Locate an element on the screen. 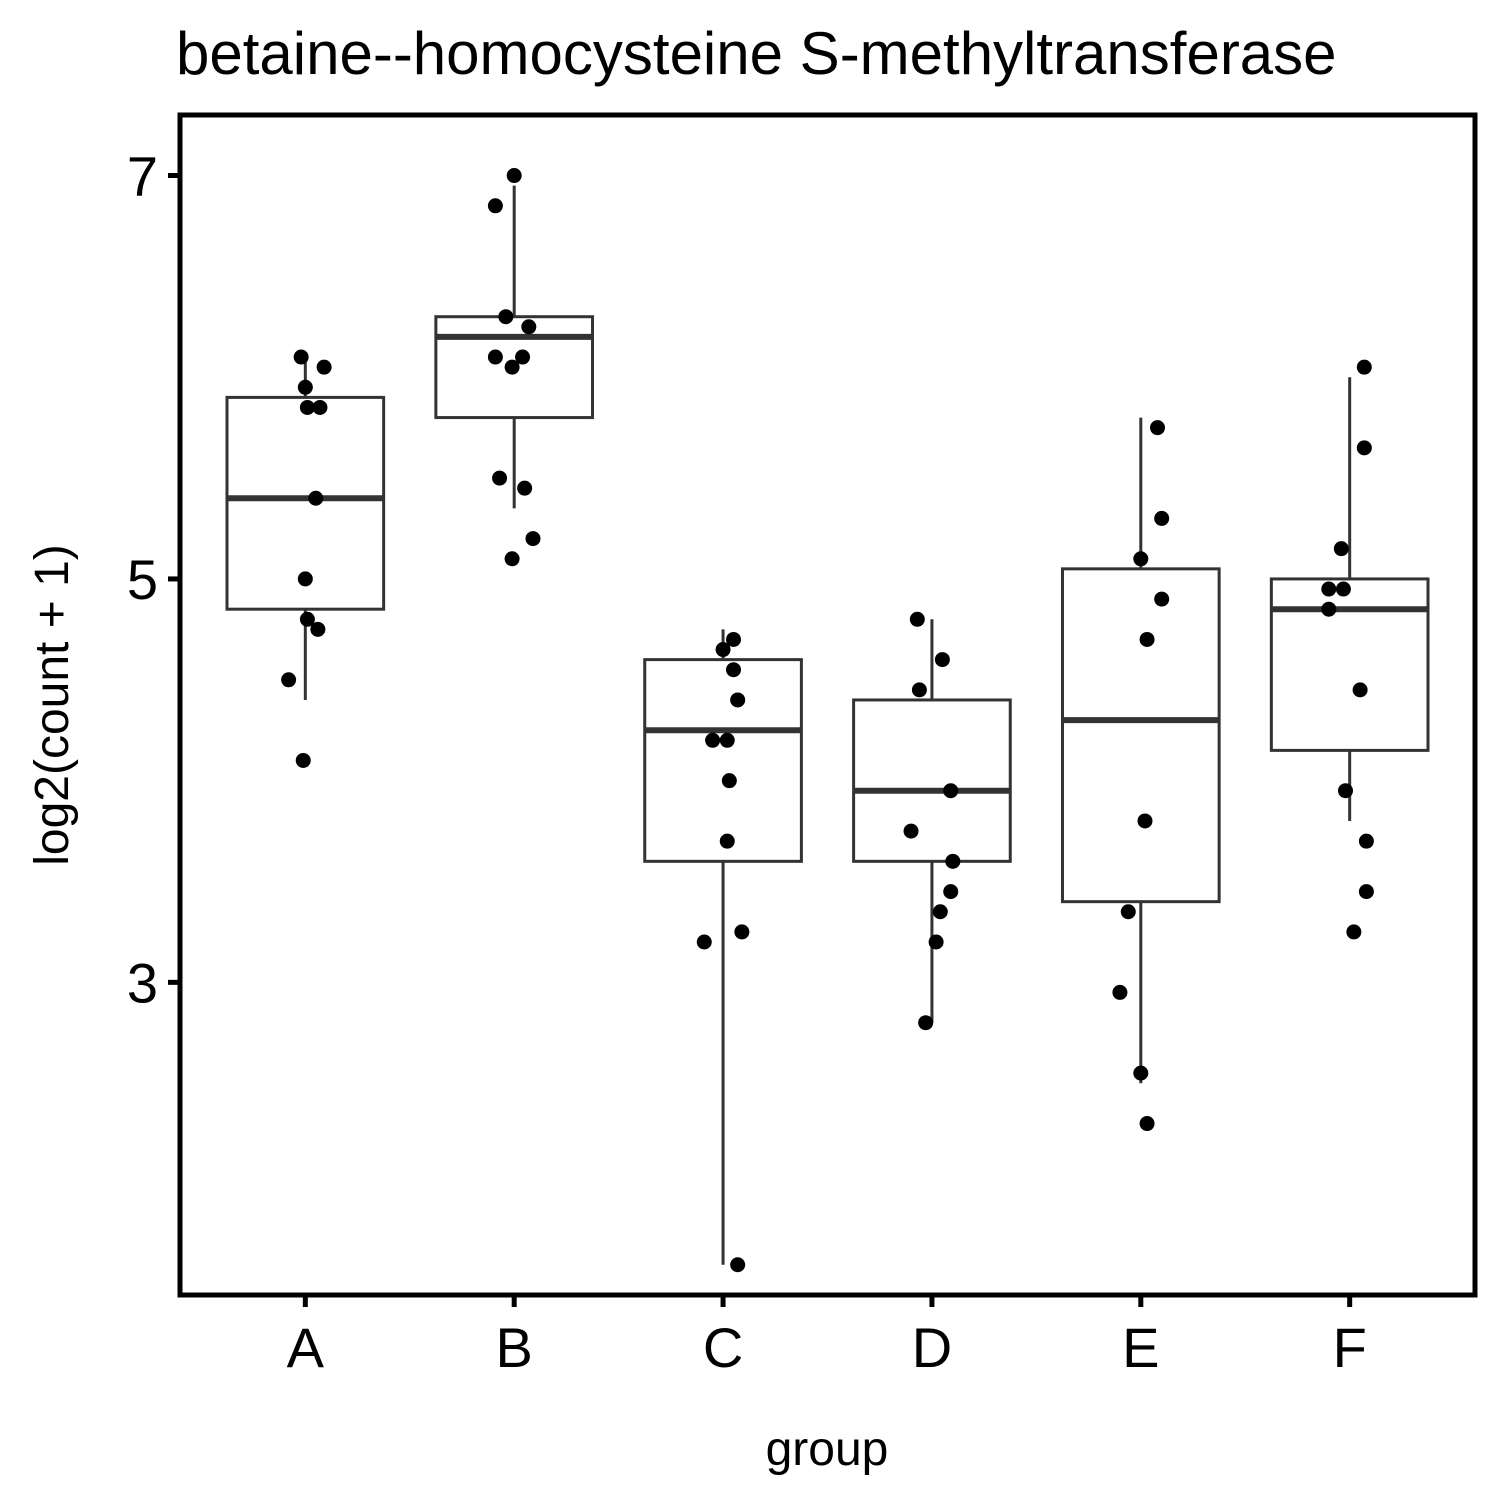 This screenshot has width=1500, height=1500. y-axis-title: log2(count + 1) is located at coordinates (52, 705).